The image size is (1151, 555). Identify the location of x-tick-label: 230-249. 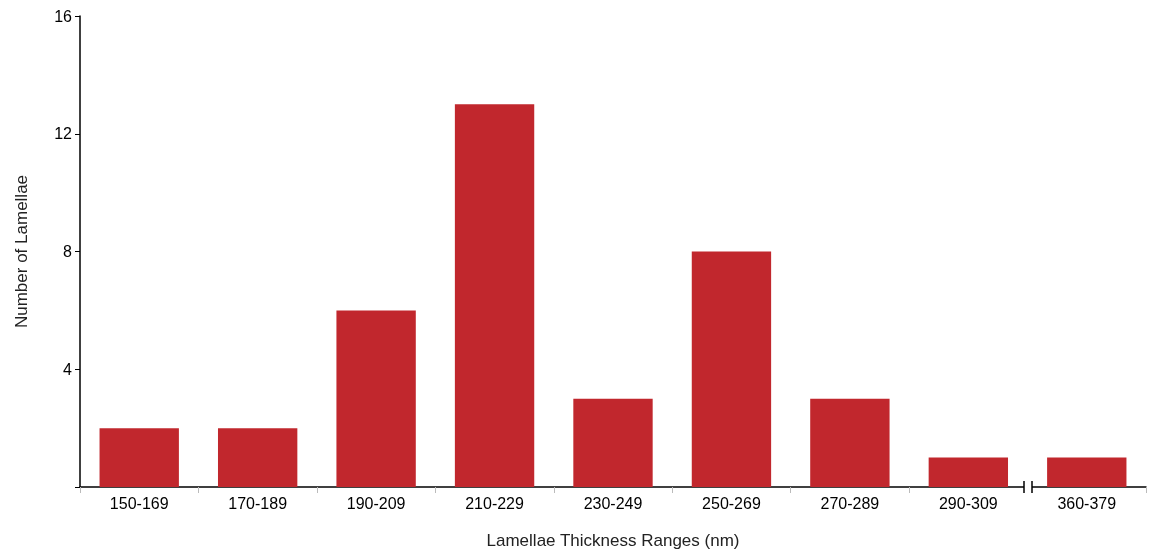
(613, 503).